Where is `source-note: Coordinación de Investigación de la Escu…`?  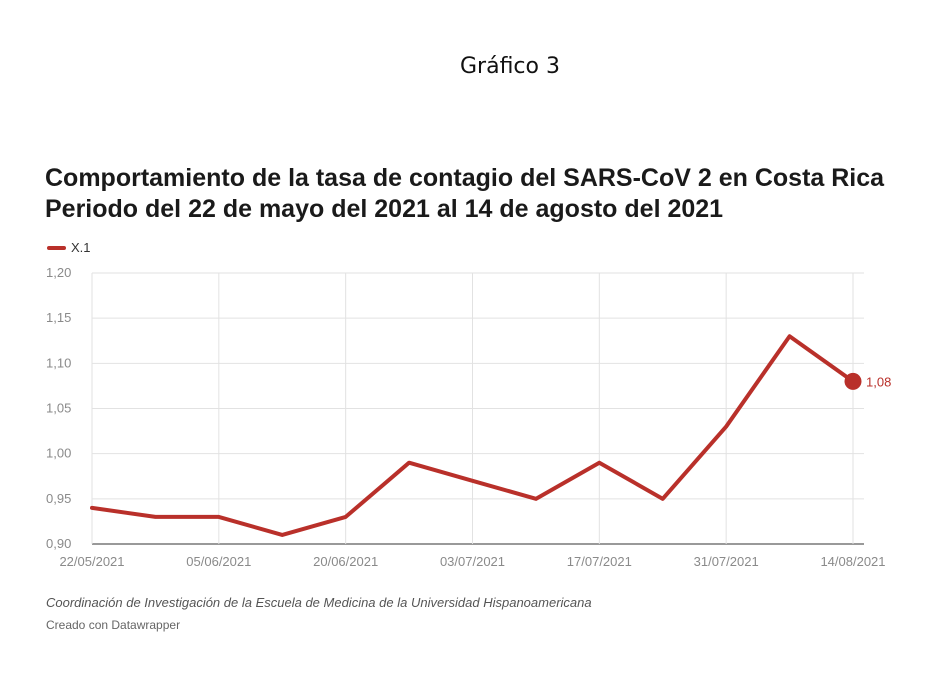
source-note: Coordinación de Investigación de la Escu… is located at coordinates (319, 602).